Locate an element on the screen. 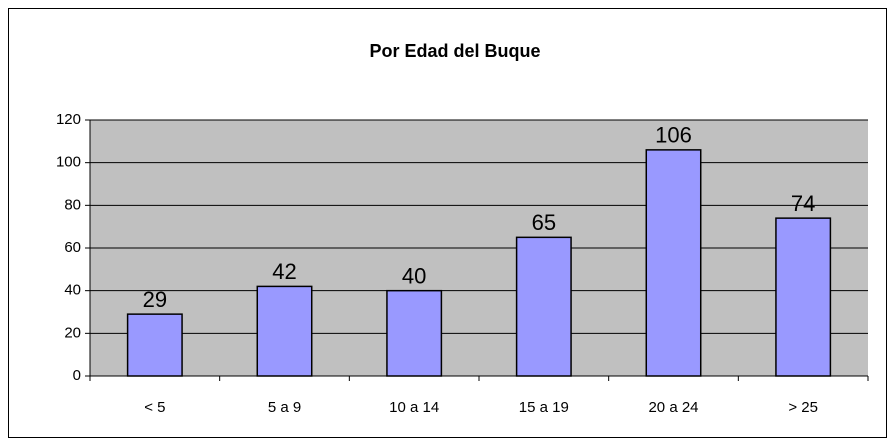 The width and height of the screenshot is (895, 447). data-label: 106 is located at coordinates (673, 135).